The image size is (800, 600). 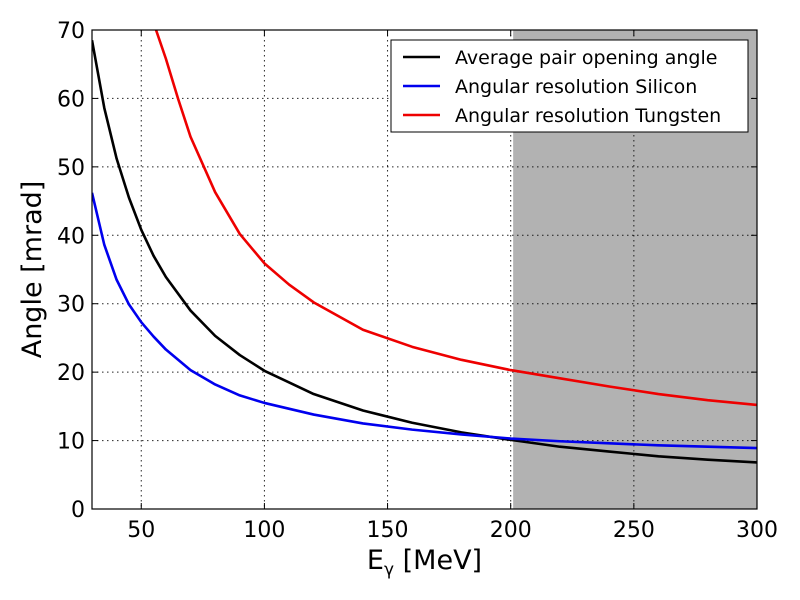 What do you see at coordinates (389, 570) in the screenshot?
I see `x-axis-title-subscript: γ` at bounding box center [389, 570].